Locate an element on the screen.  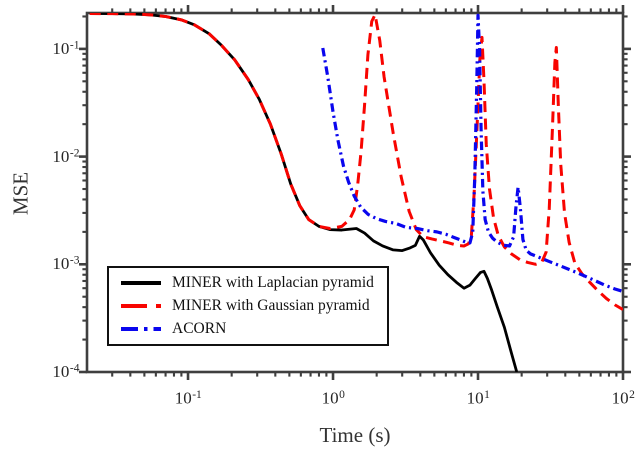
legend-item-laplacian: MINER with Laplacian pyramid is located at coordinates (250, 283).